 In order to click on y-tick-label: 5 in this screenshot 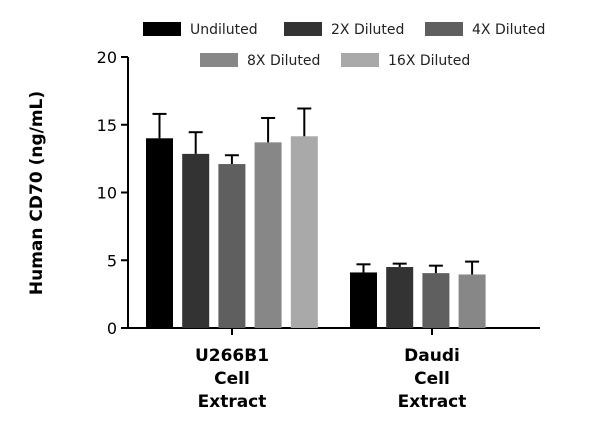, I will do `click(112, 260)`.